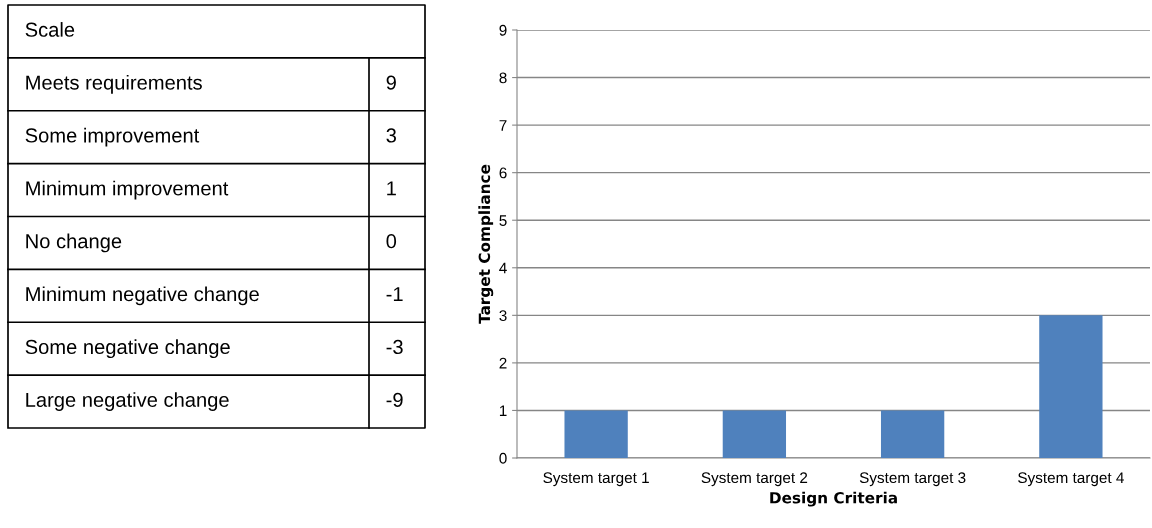 This screenshot has width=1152, height=528. Describe the element at coordinates (486, 244) in the screenshot. I see `y-axis-title: Target Compliance` at that location.